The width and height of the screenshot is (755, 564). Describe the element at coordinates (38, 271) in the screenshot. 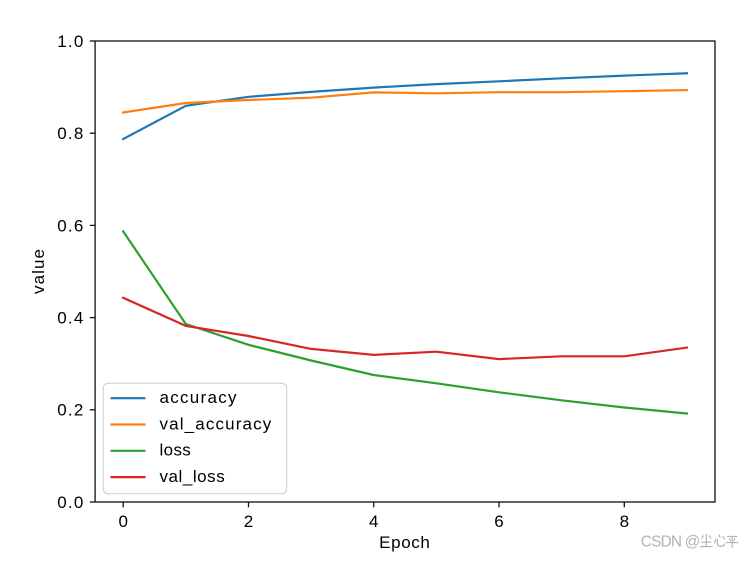

I see `svg-text: value` at that location.